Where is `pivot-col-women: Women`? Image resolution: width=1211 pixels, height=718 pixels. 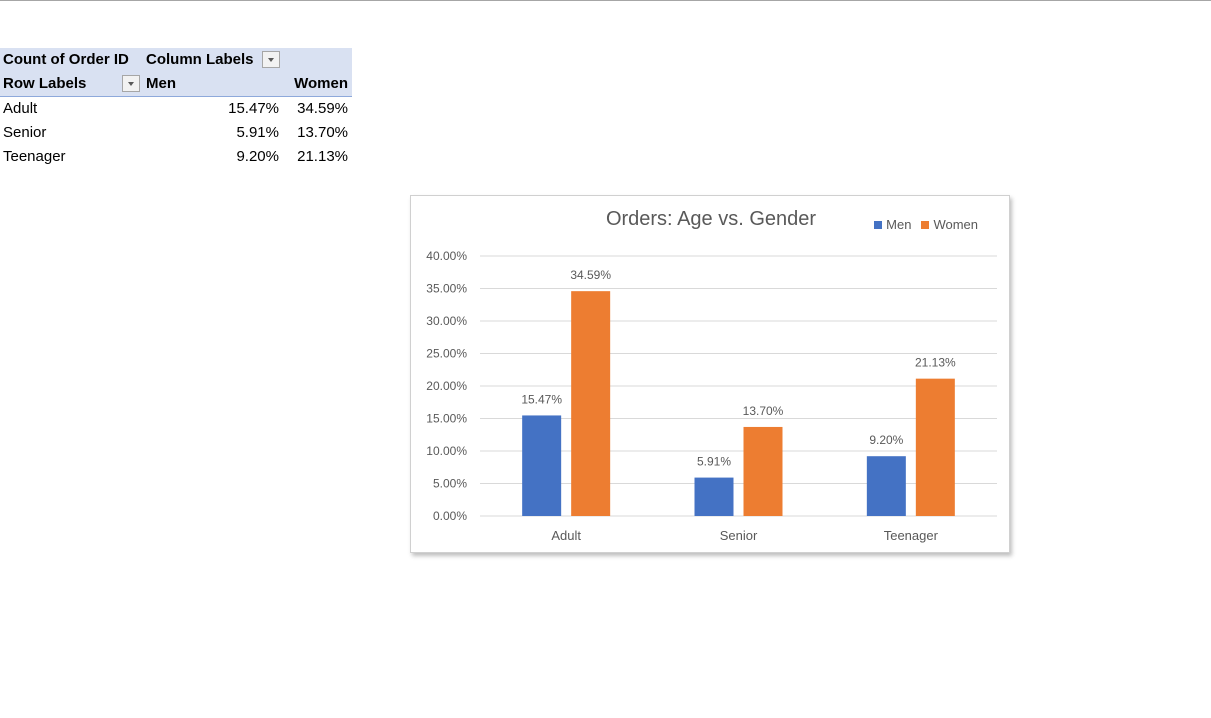
pivot-col-women: Women is located at coordinates (321, 83).